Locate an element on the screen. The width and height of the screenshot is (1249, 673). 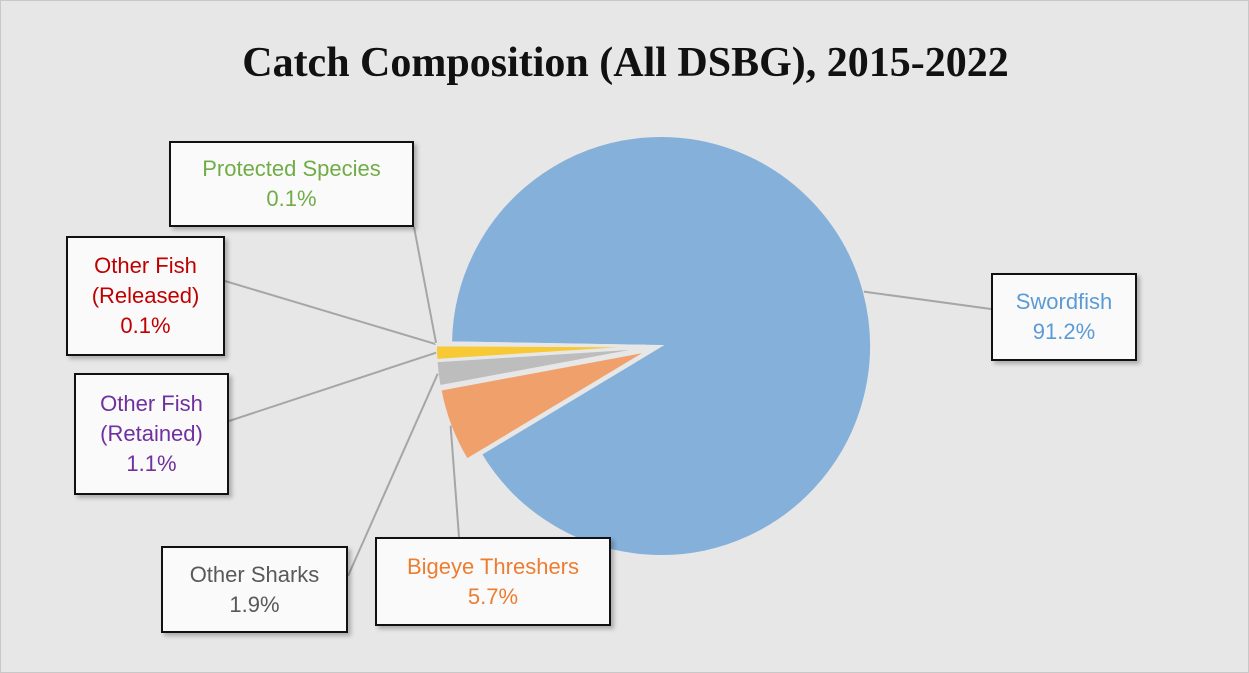
label-name: Protected Species is located at coordinates (291, 168).